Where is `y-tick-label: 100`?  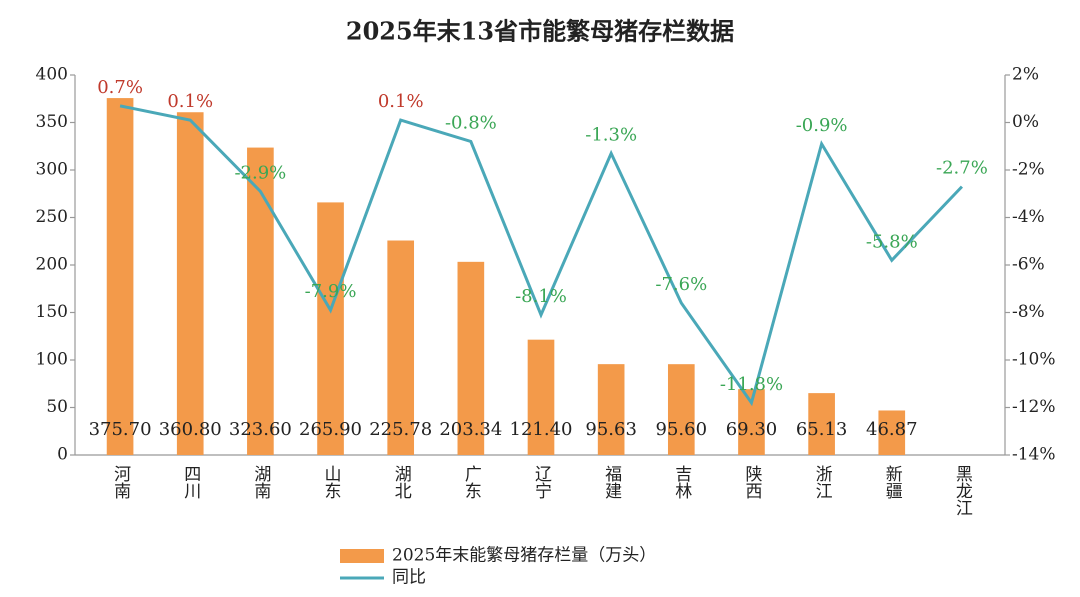 y-tick-label: 100 is located at coordinates (52, 360).